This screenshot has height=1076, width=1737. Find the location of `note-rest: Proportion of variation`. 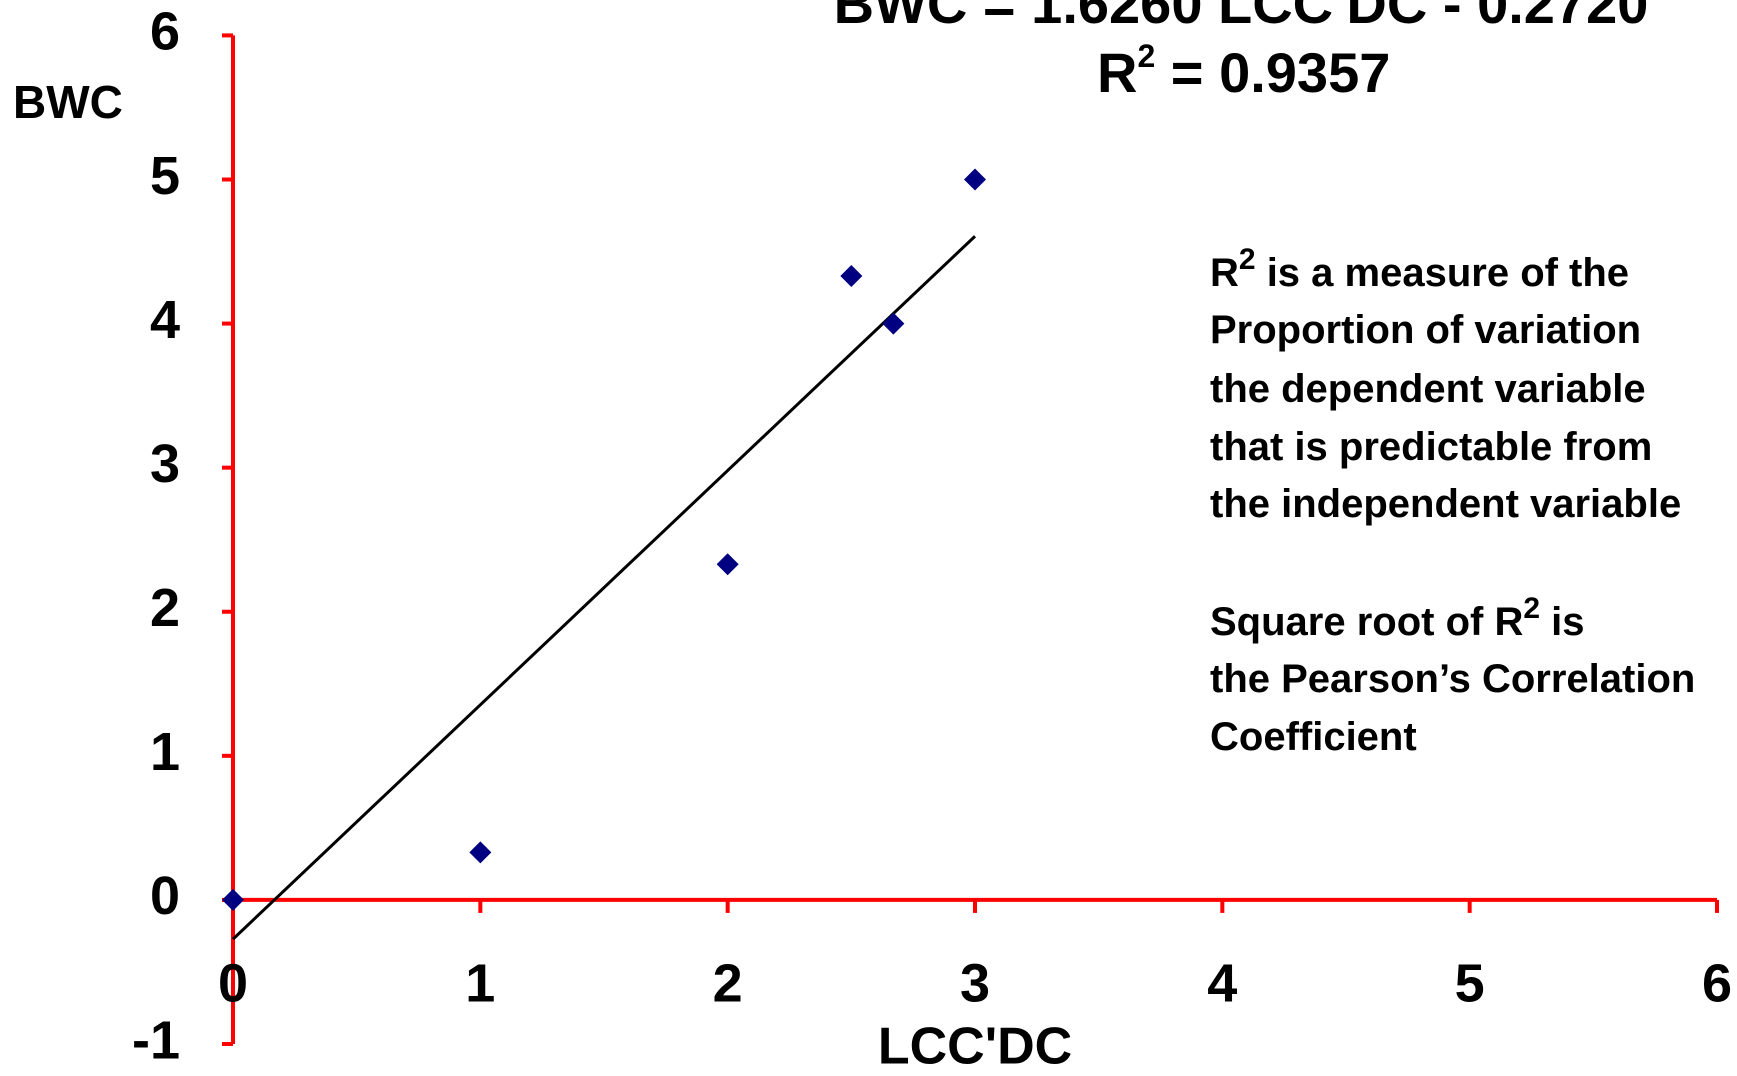

note-rest: Proportion of variation is located at coordinates (1425, 330).